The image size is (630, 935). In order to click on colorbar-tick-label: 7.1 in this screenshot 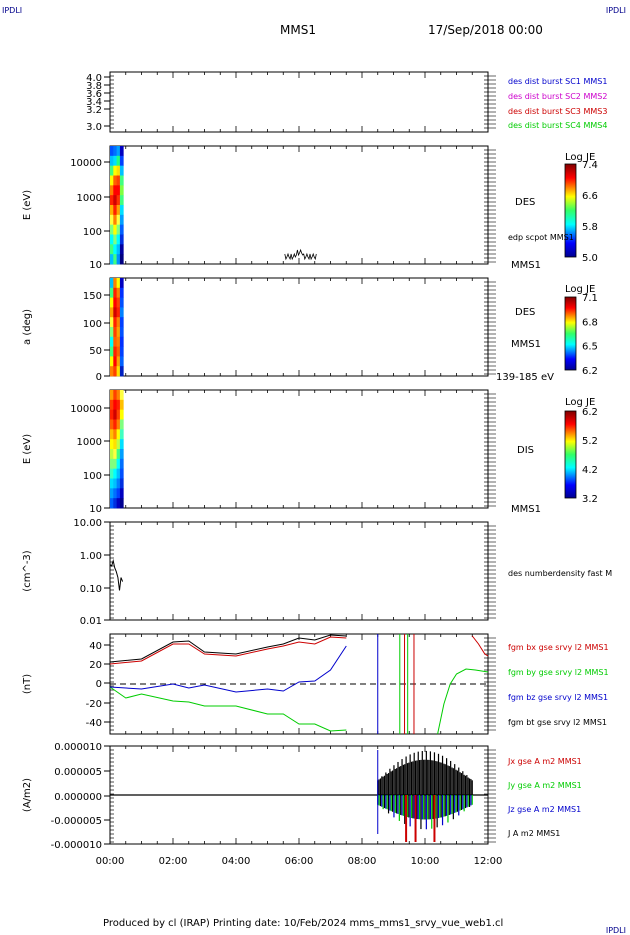, I will do `click(590, 298)`.